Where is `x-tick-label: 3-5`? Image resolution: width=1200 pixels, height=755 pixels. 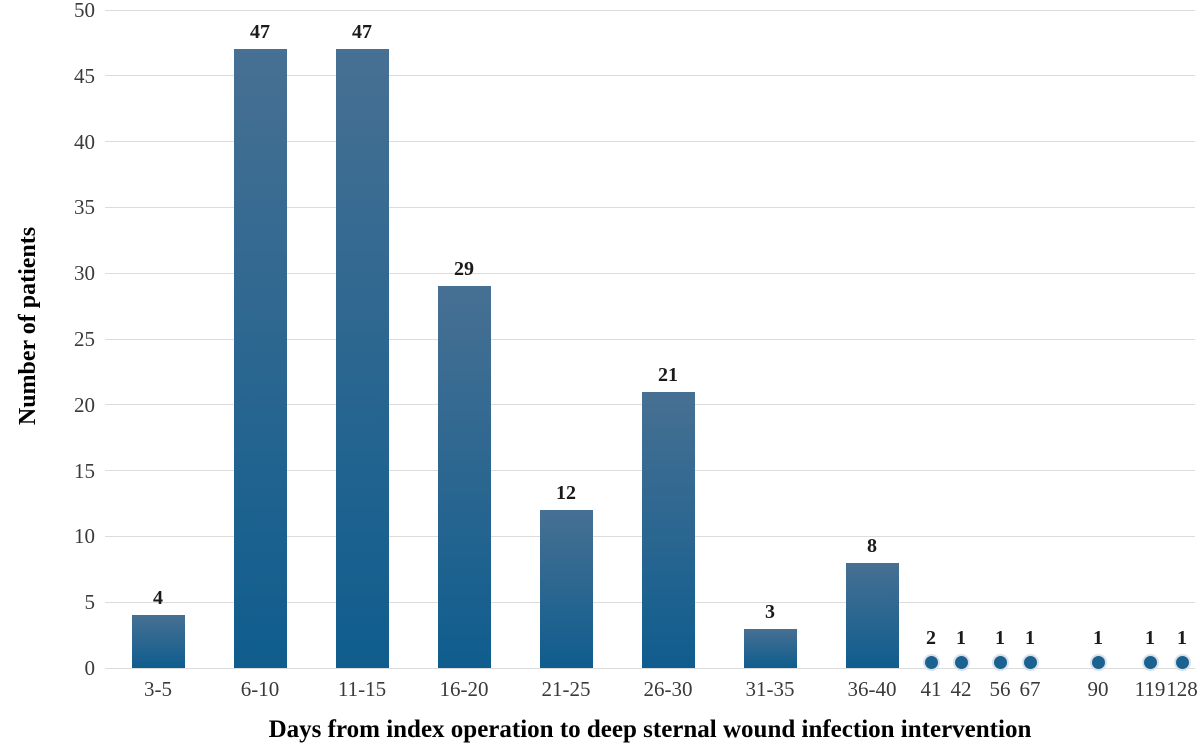 x-tick-label: 3-5 is located at coordinates (158, 689).